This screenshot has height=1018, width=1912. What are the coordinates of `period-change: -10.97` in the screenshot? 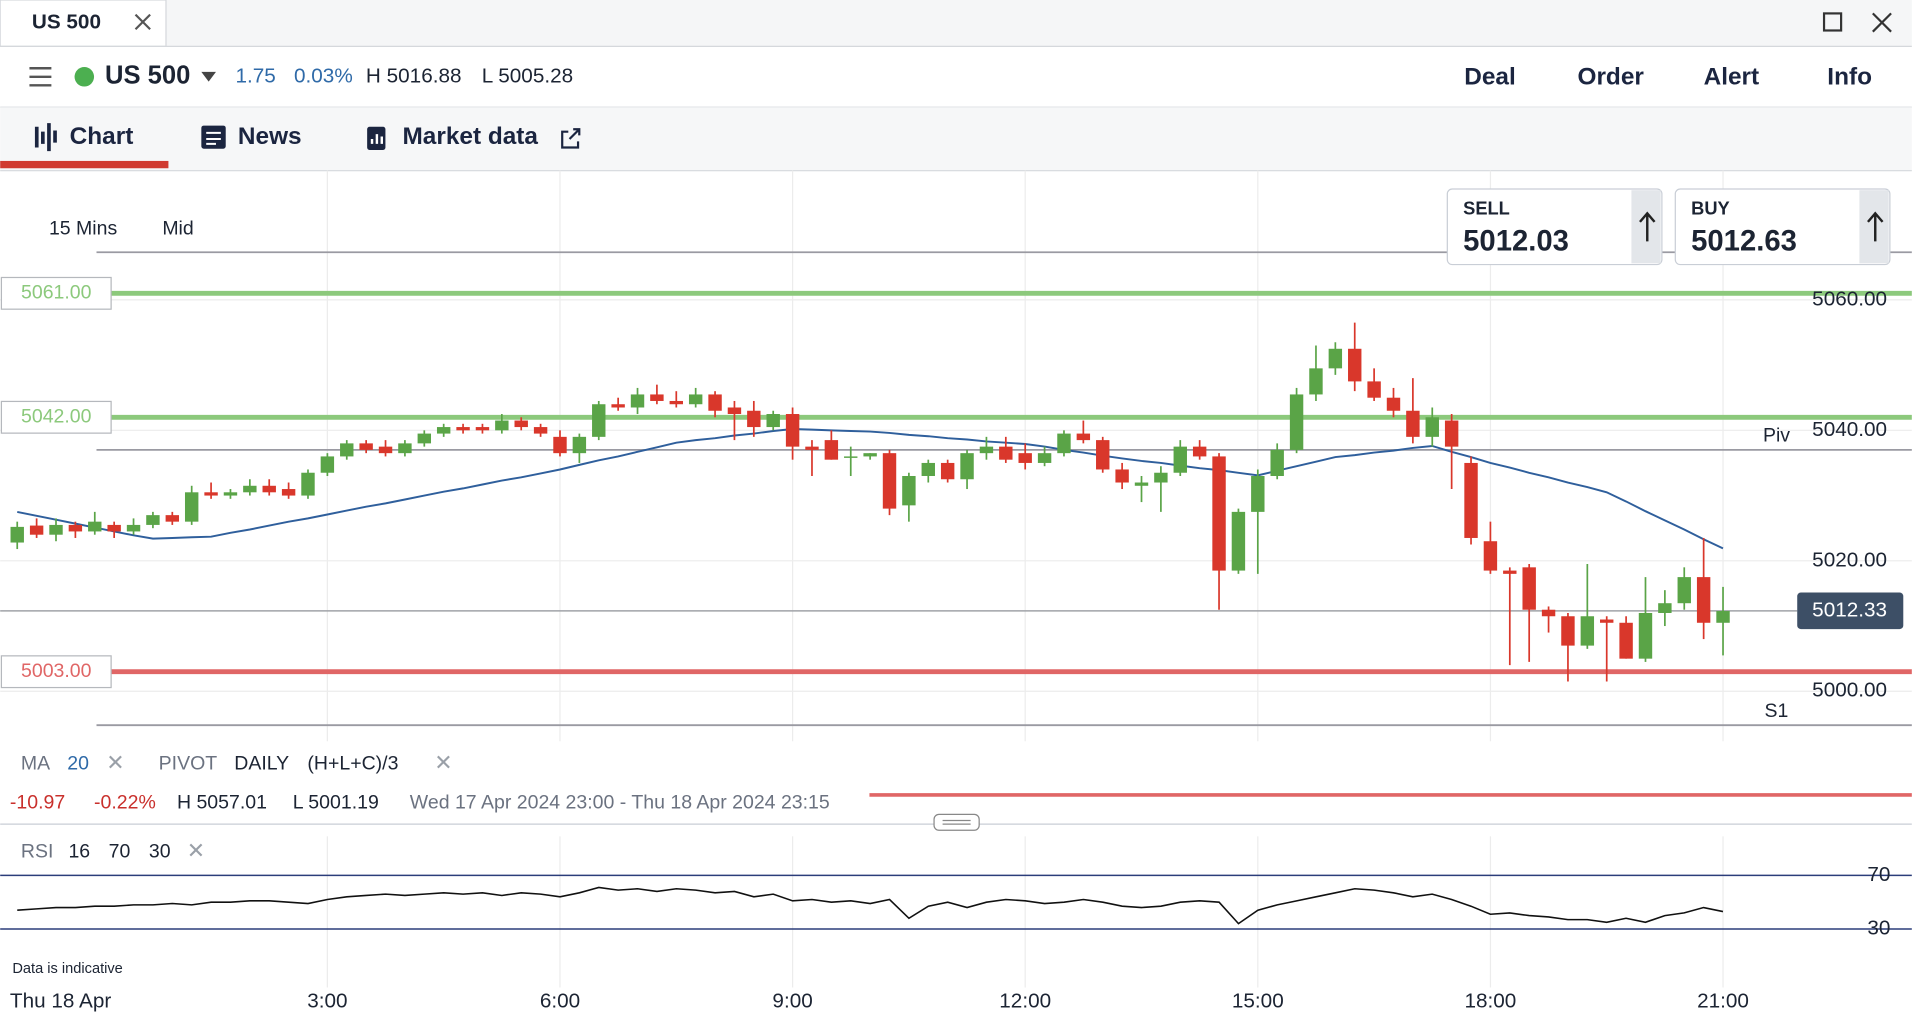 It's located at (37, 803).